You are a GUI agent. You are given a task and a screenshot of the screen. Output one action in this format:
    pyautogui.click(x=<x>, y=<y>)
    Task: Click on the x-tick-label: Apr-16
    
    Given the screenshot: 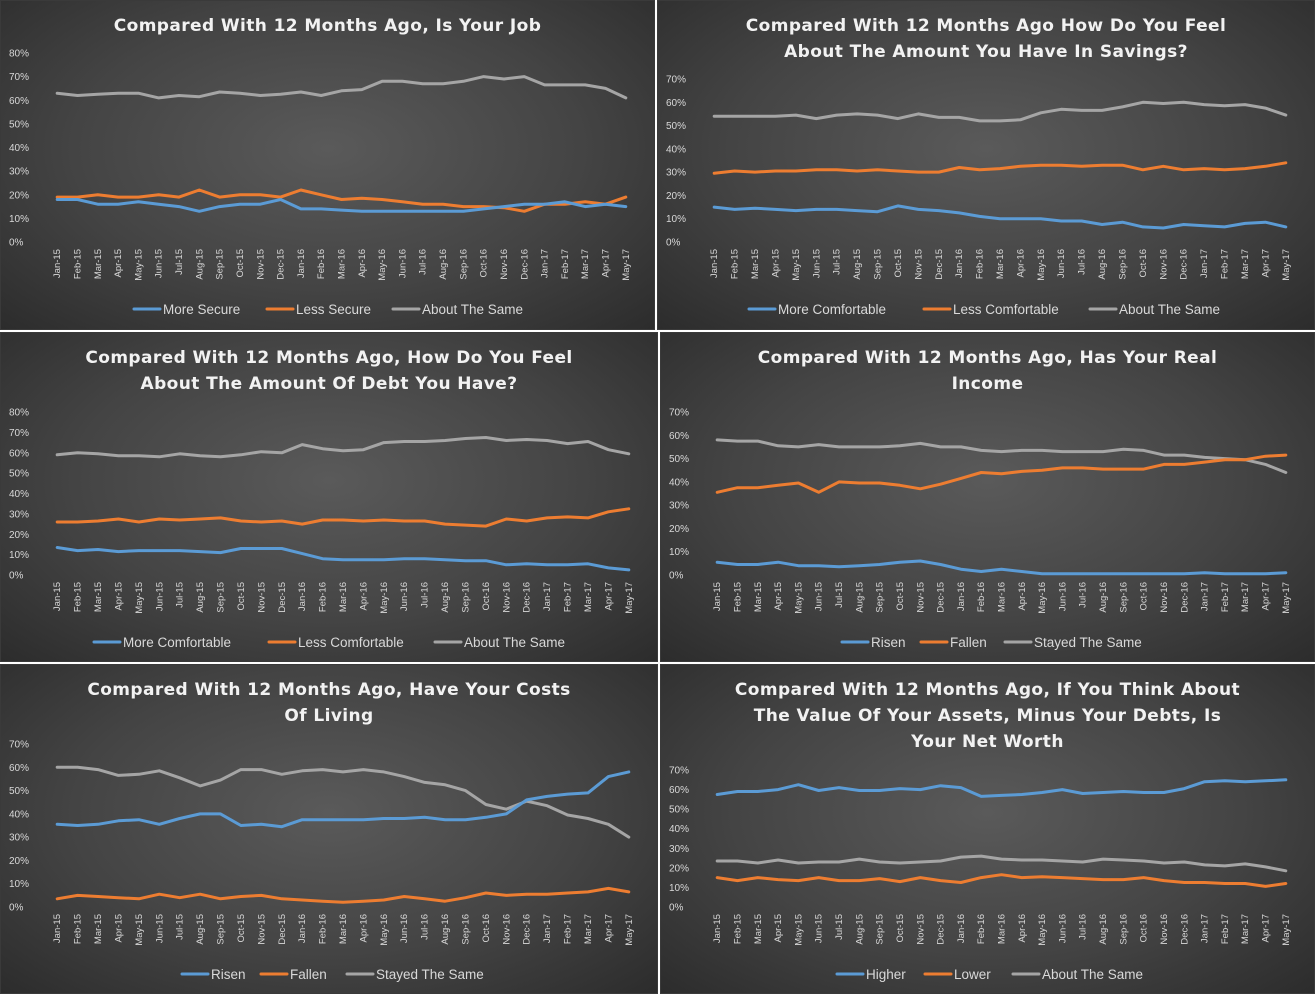 What is the action you would take?
    pyautogui.click(x=363, y=596)
    